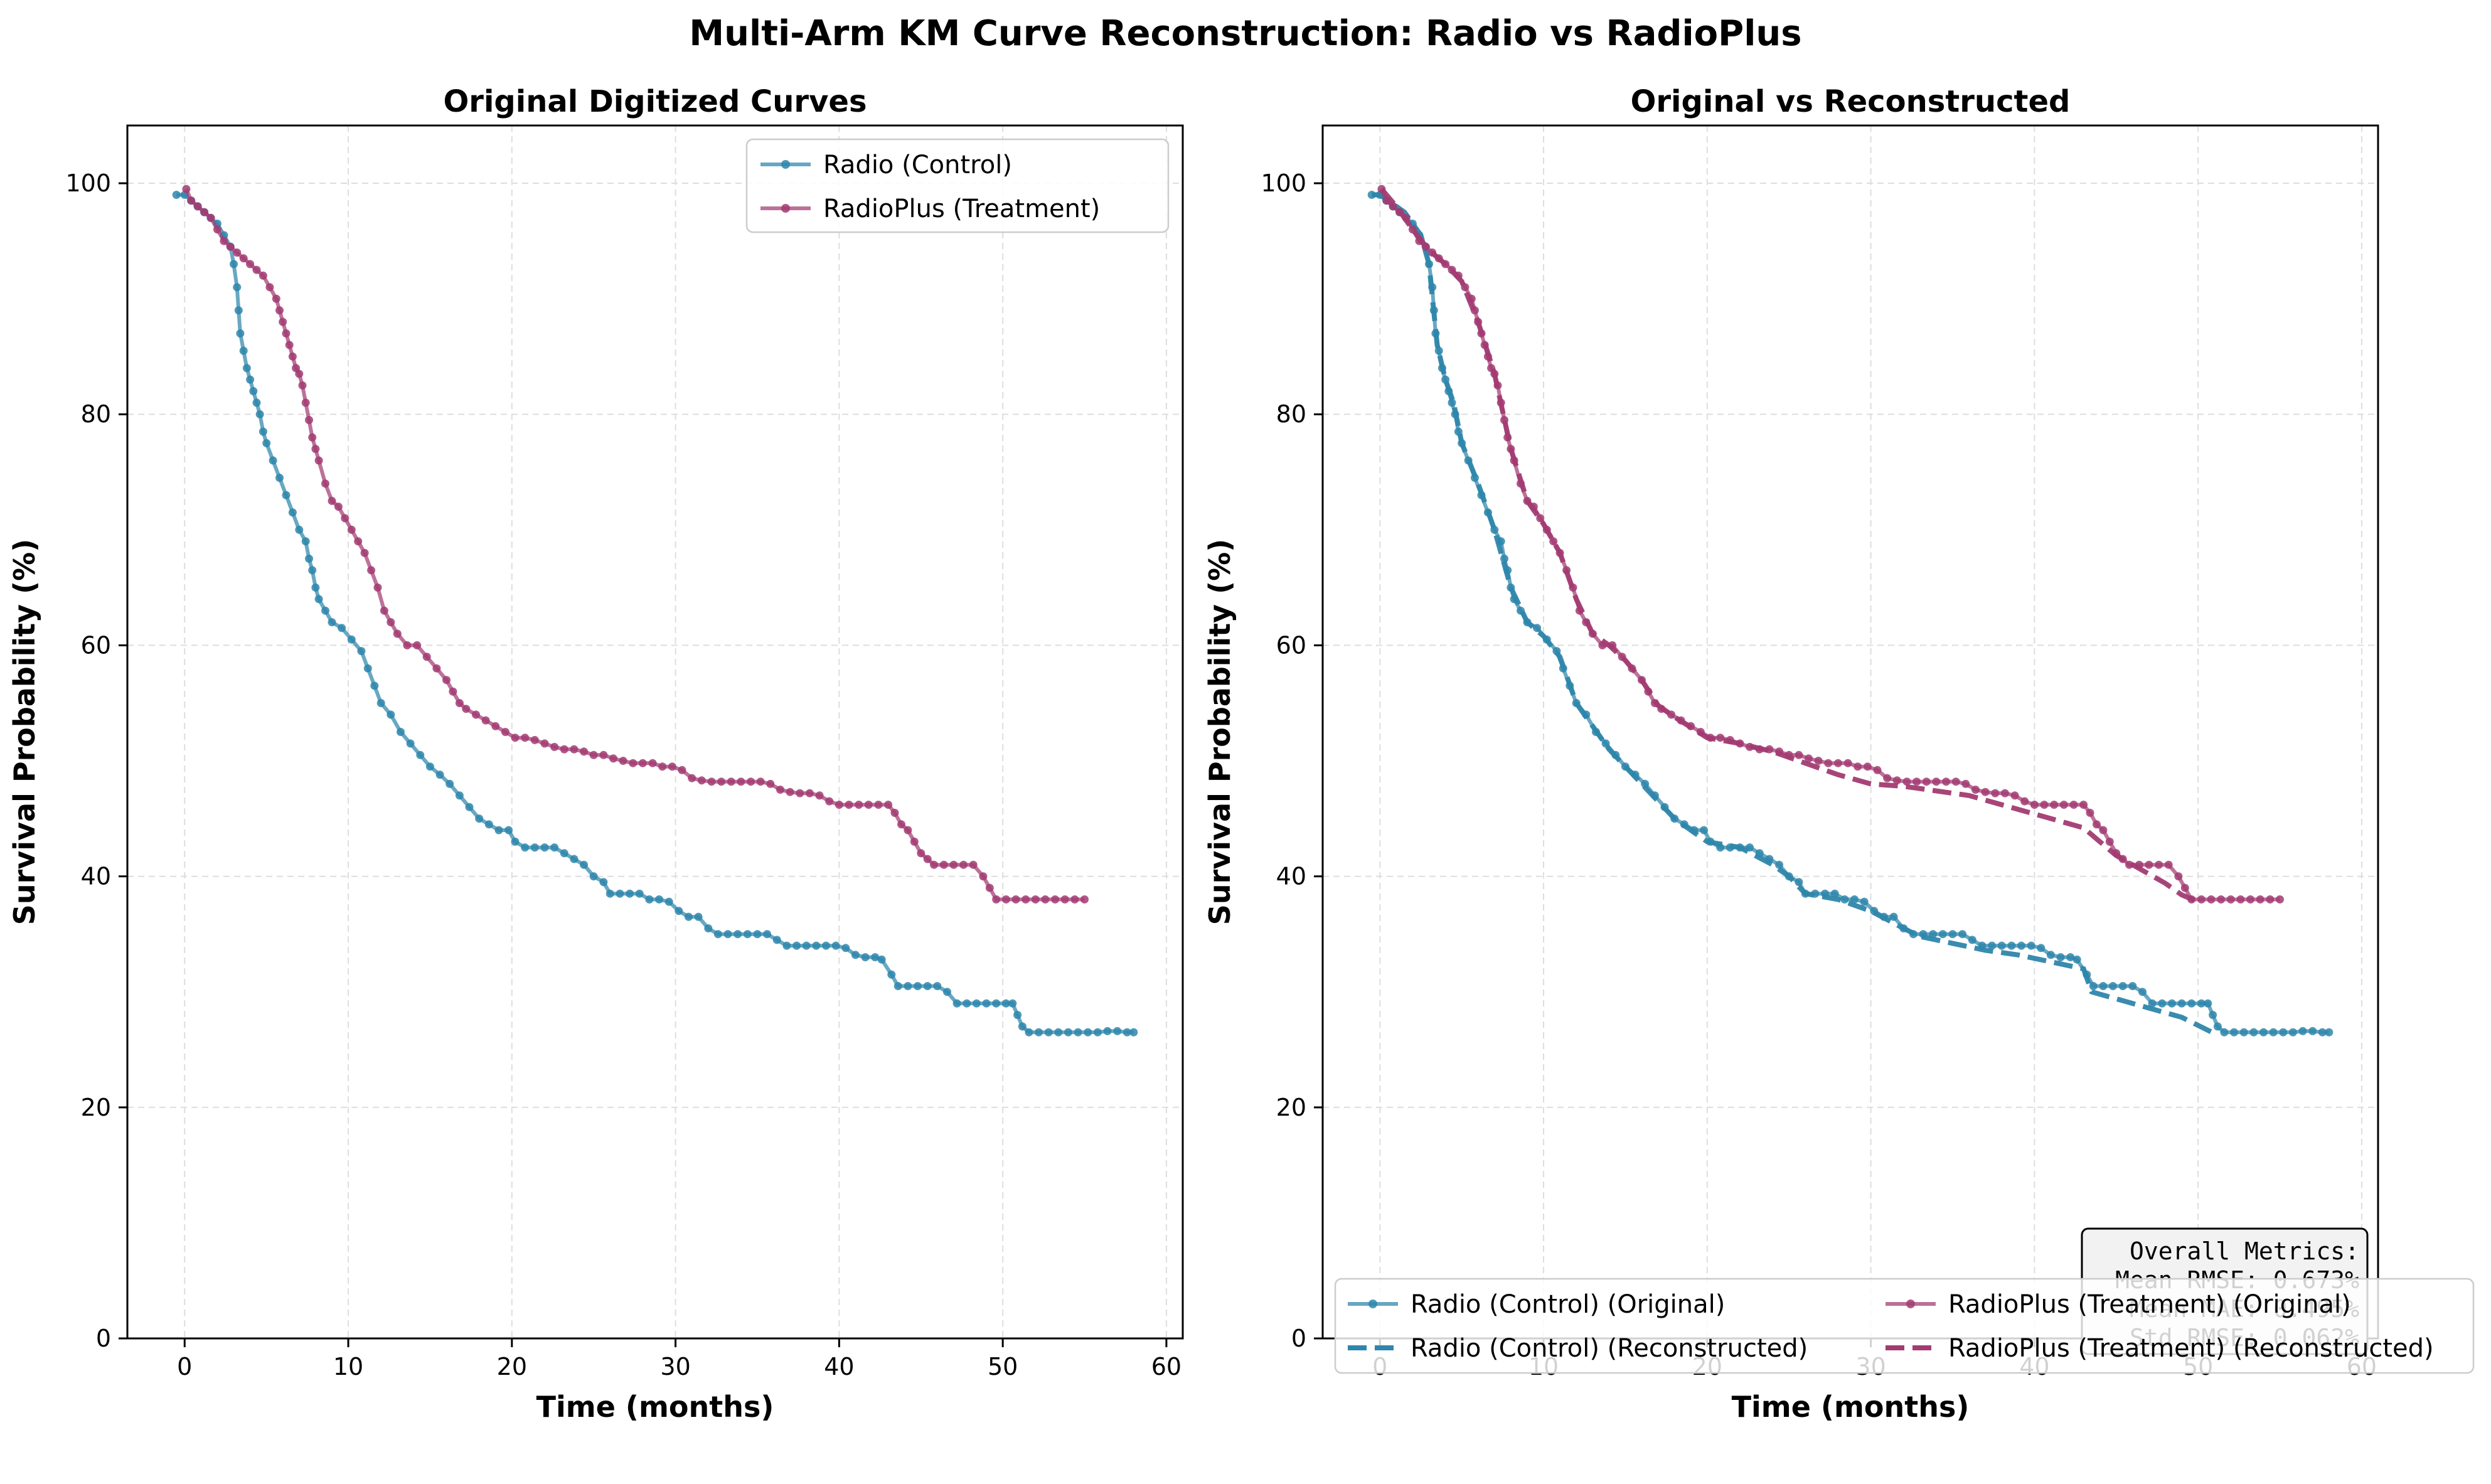 This screenshot has height=1484, width=2491. I want to click on panel-title: Original Digitized Curves, so click(655, 101).